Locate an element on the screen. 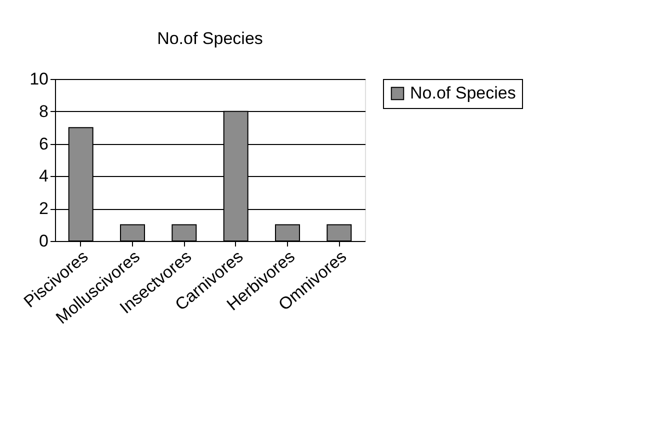  y-tick-label: 2 is located at coordinates (43, 208).